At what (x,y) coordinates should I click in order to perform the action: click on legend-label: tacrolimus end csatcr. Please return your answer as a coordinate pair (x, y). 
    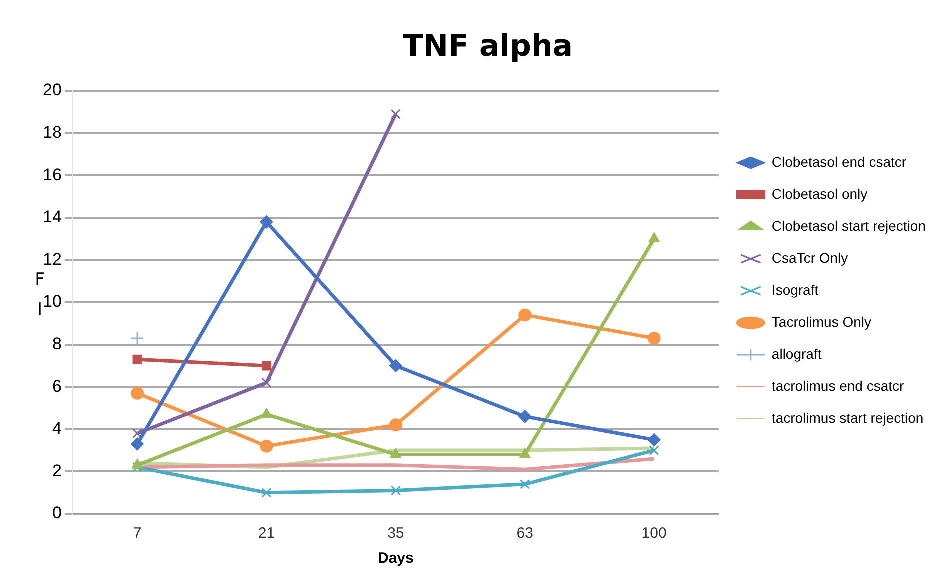
    Looking at the image, I should click on (838, 386).